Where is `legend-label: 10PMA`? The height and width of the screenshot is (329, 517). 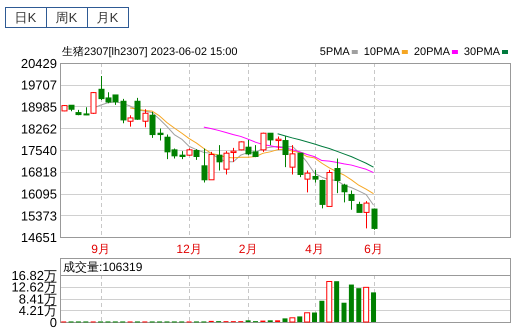
legend-label: 10PMA is located at coordinates (382, 52).